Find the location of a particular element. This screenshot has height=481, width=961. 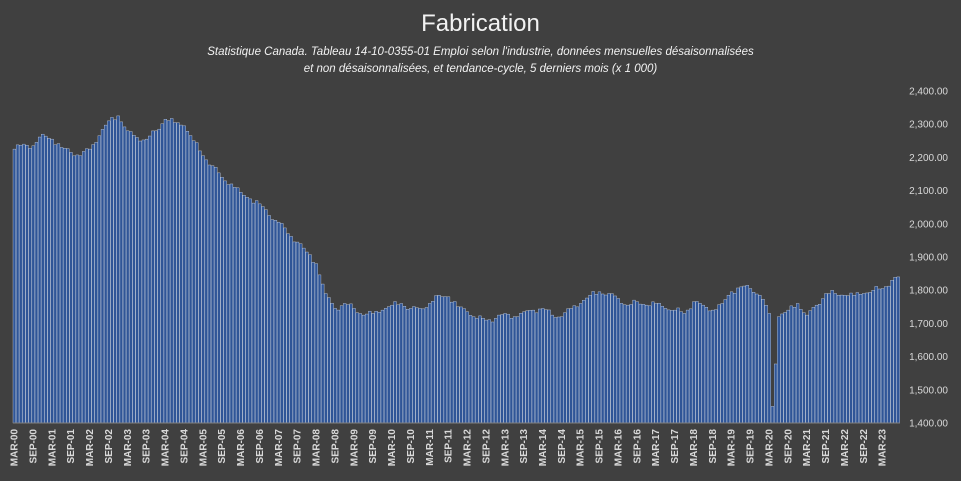

chart-title: Fabrication is located at coordinates (480, 23).